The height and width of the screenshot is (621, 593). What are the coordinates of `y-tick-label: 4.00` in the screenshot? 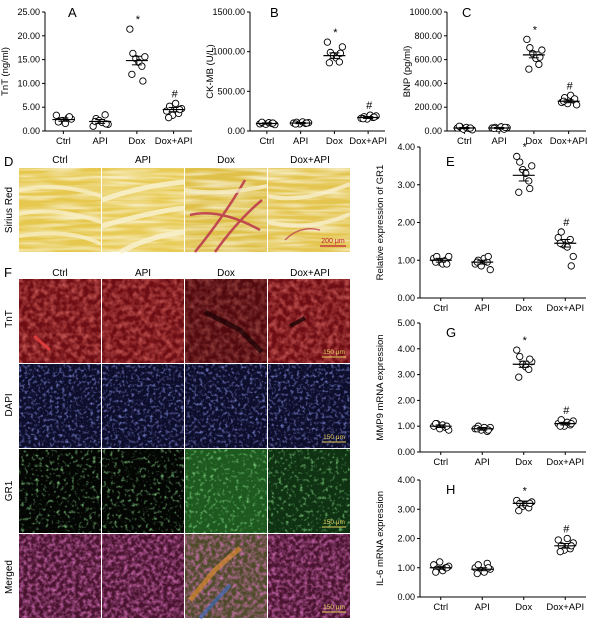 It's located at (406, 147).